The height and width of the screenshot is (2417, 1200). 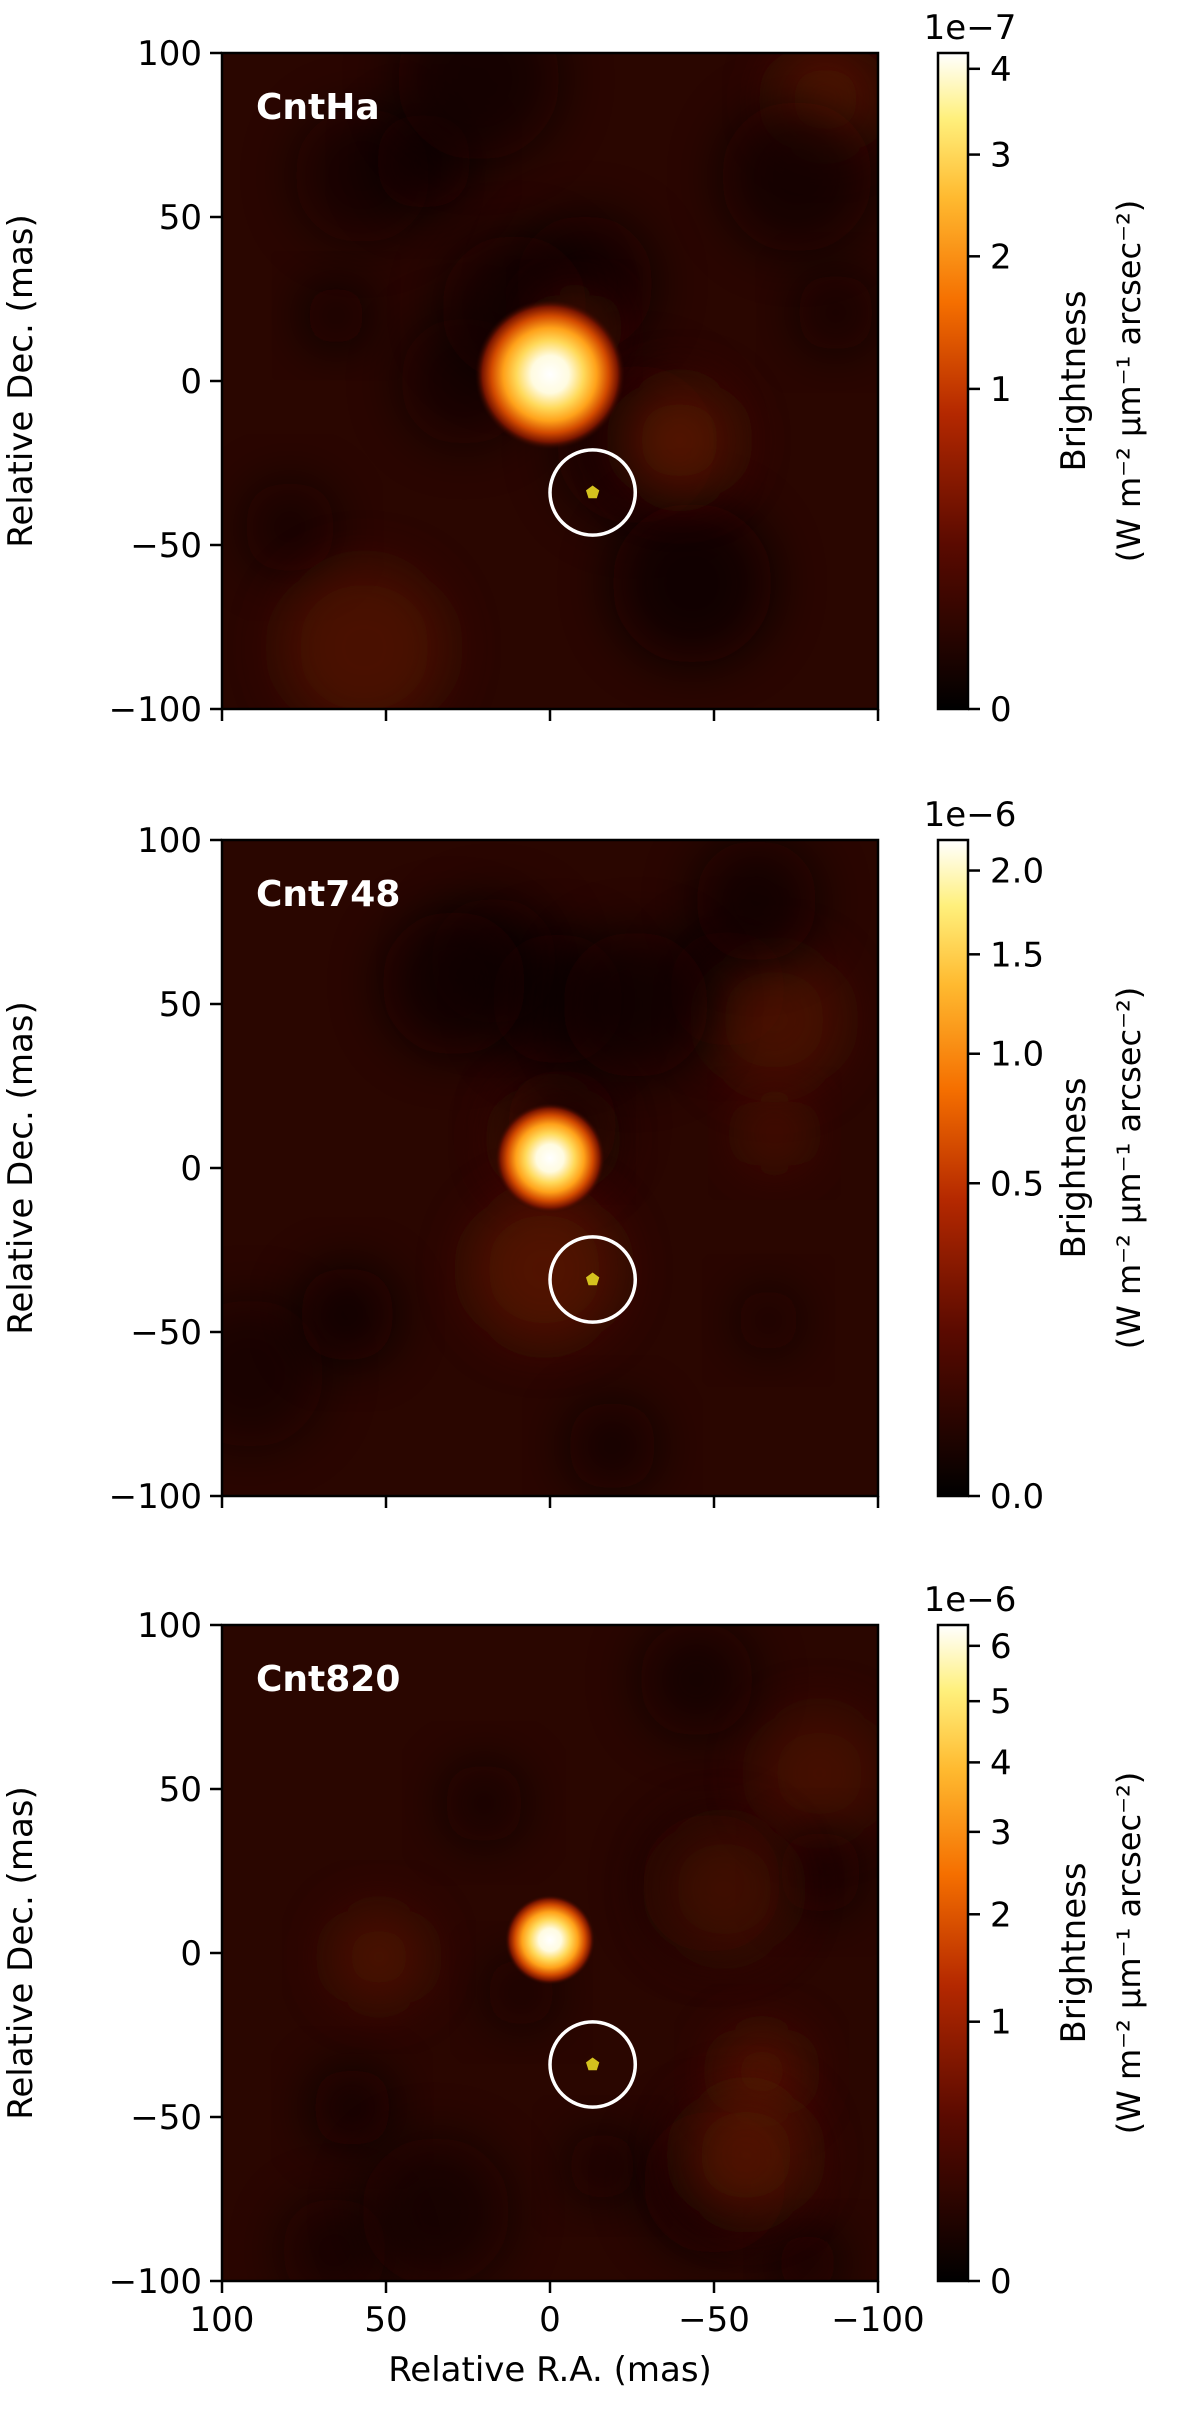 What do you see at coordinates (1017, 1497) in the screenshot?
I see `colorbar-tick-label: 0.0` at bounding box center [1017, 1497].